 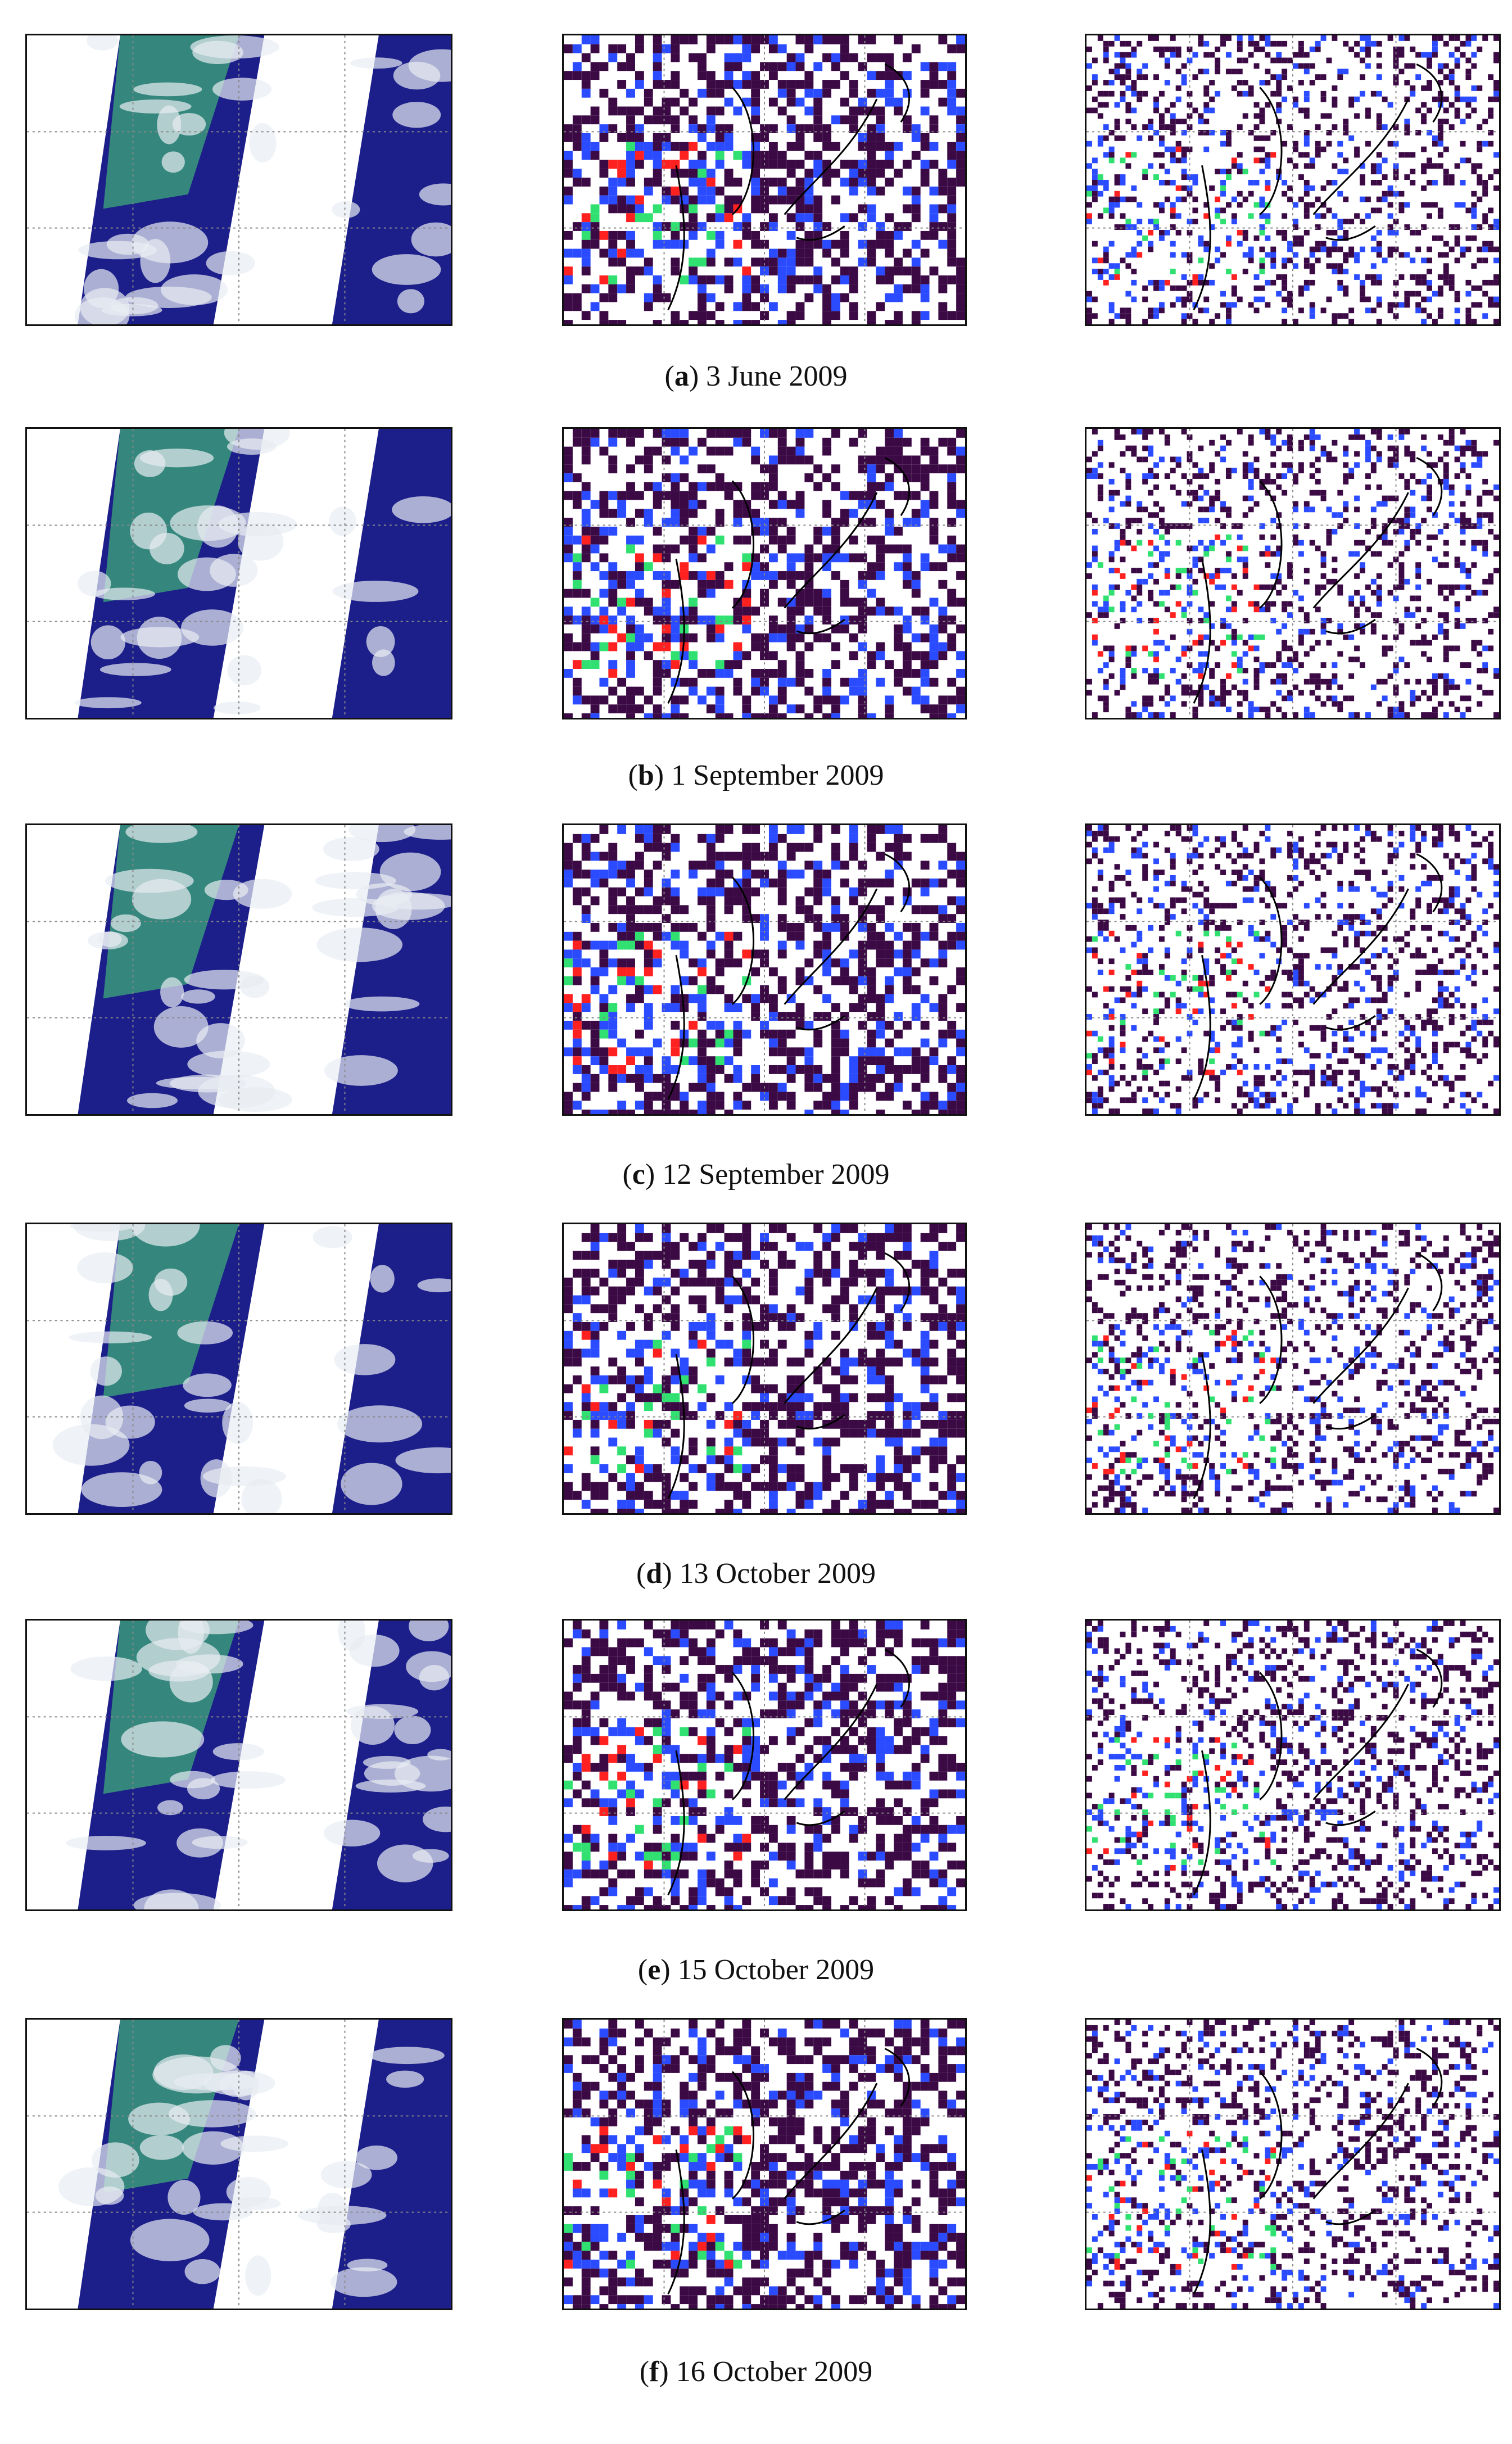 What do you see at coordinates (681, 376) in the screenshot?
I see `caption-letter: a` at bounding box center [681, 376].